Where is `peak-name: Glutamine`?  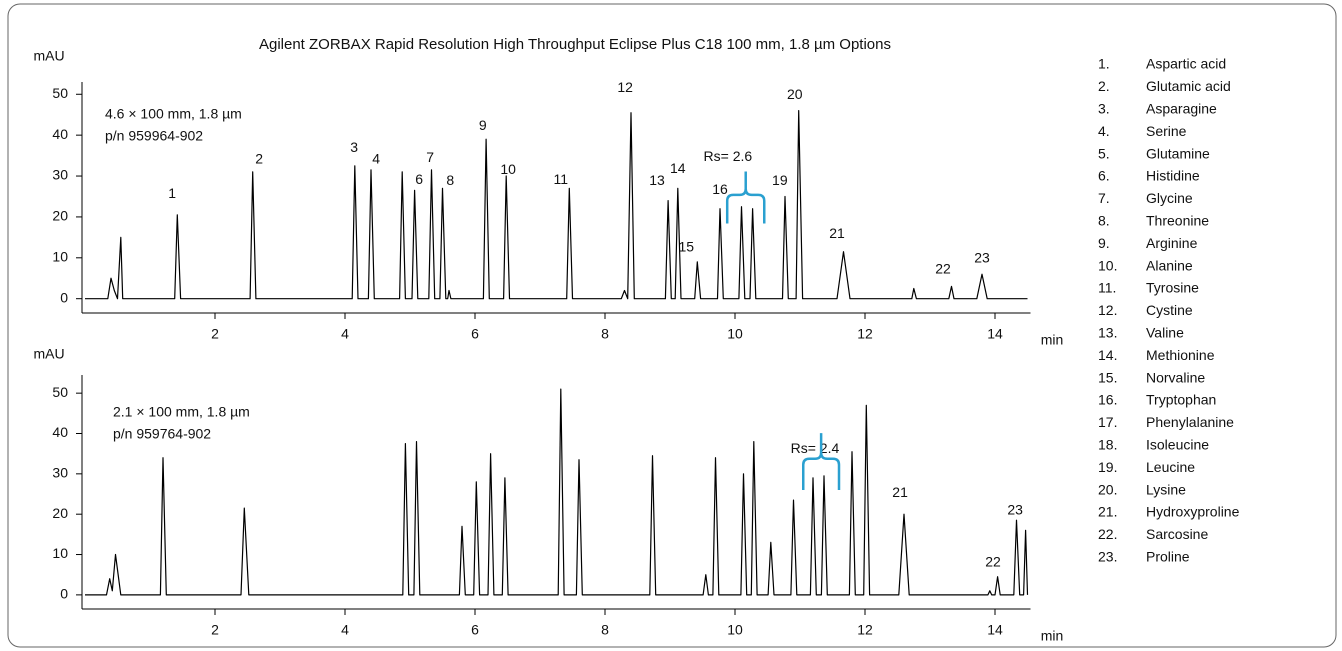 peak-name: Glutamine is located at coordinates (1178, 153).